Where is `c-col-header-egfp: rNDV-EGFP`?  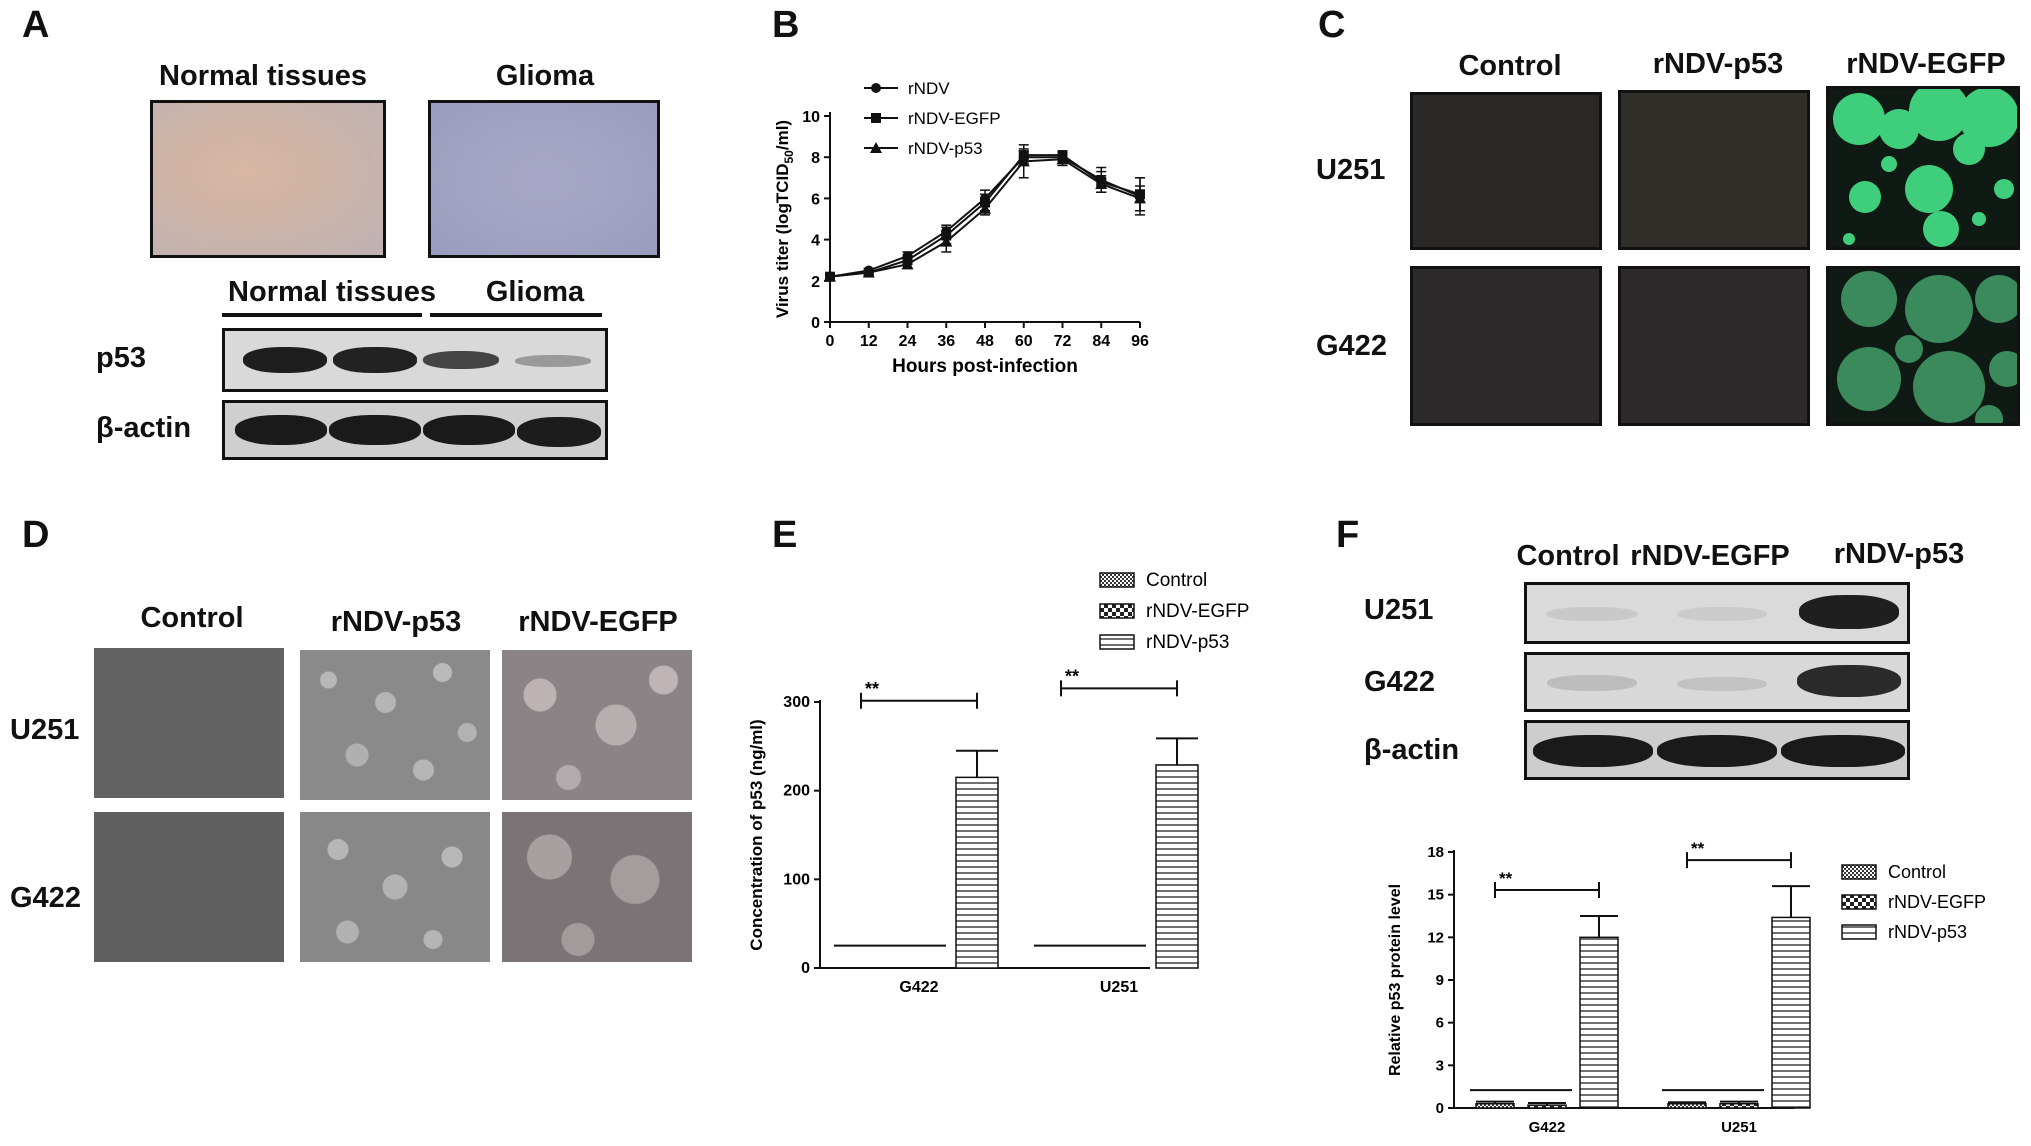 c-col-header-egfp: rNDV-EGFP is located at coordinates (1926, 64).